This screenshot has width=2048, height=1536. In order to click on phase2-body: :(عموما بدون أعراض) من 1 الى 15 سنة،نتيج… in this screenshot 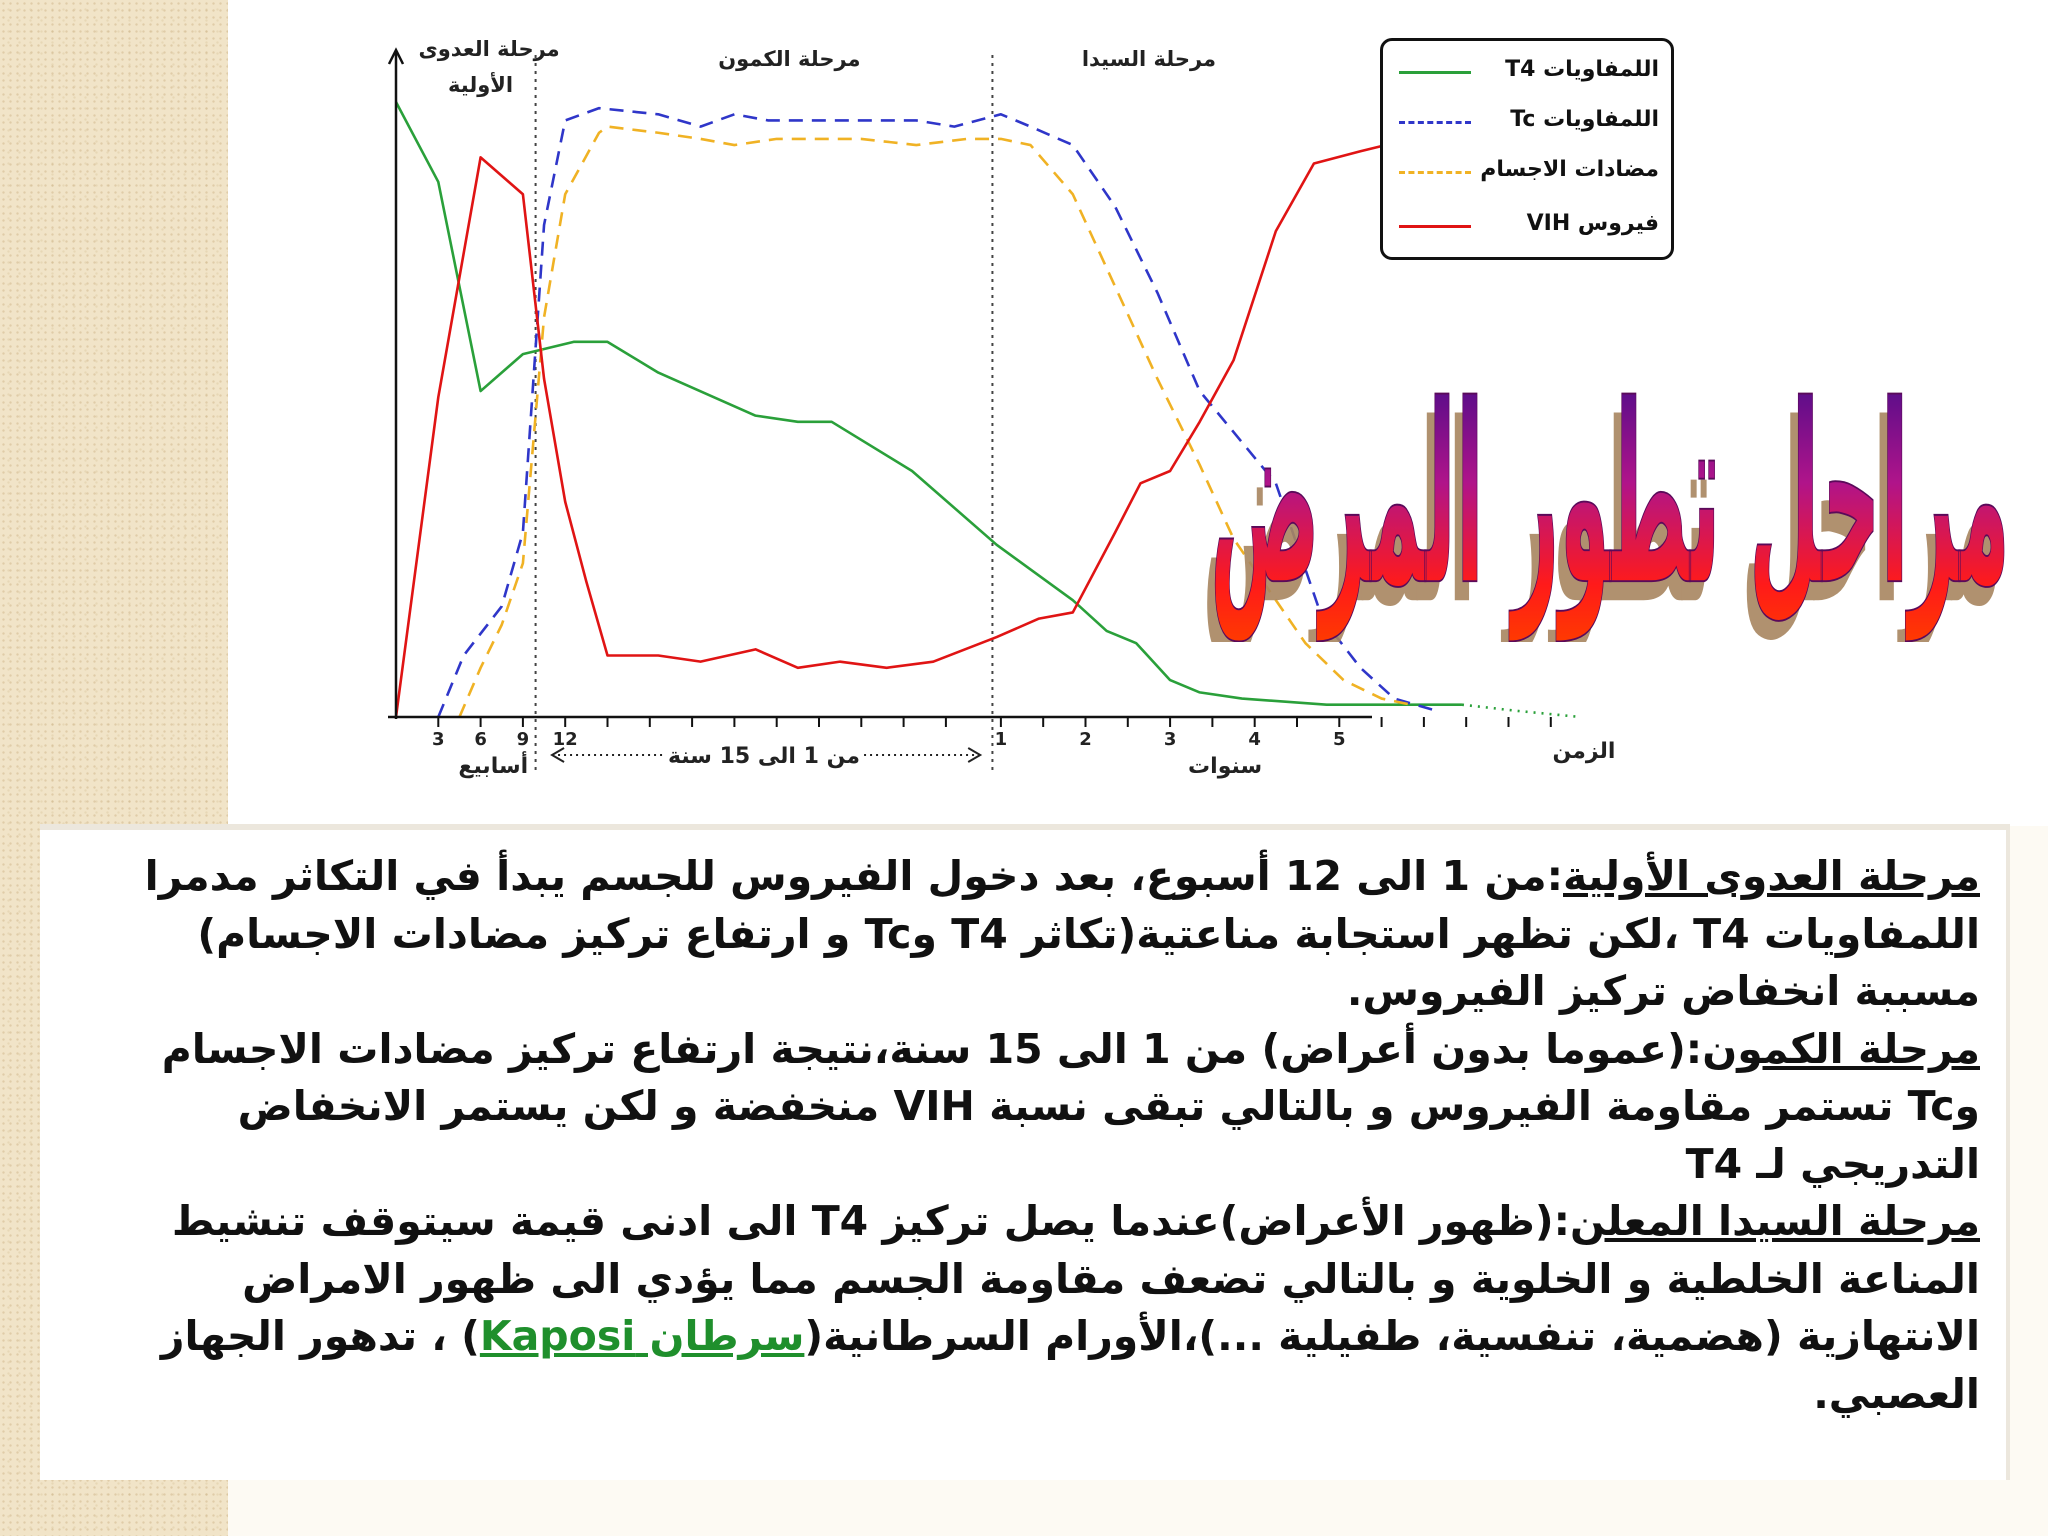, I will do `click(1070, 1106)`.